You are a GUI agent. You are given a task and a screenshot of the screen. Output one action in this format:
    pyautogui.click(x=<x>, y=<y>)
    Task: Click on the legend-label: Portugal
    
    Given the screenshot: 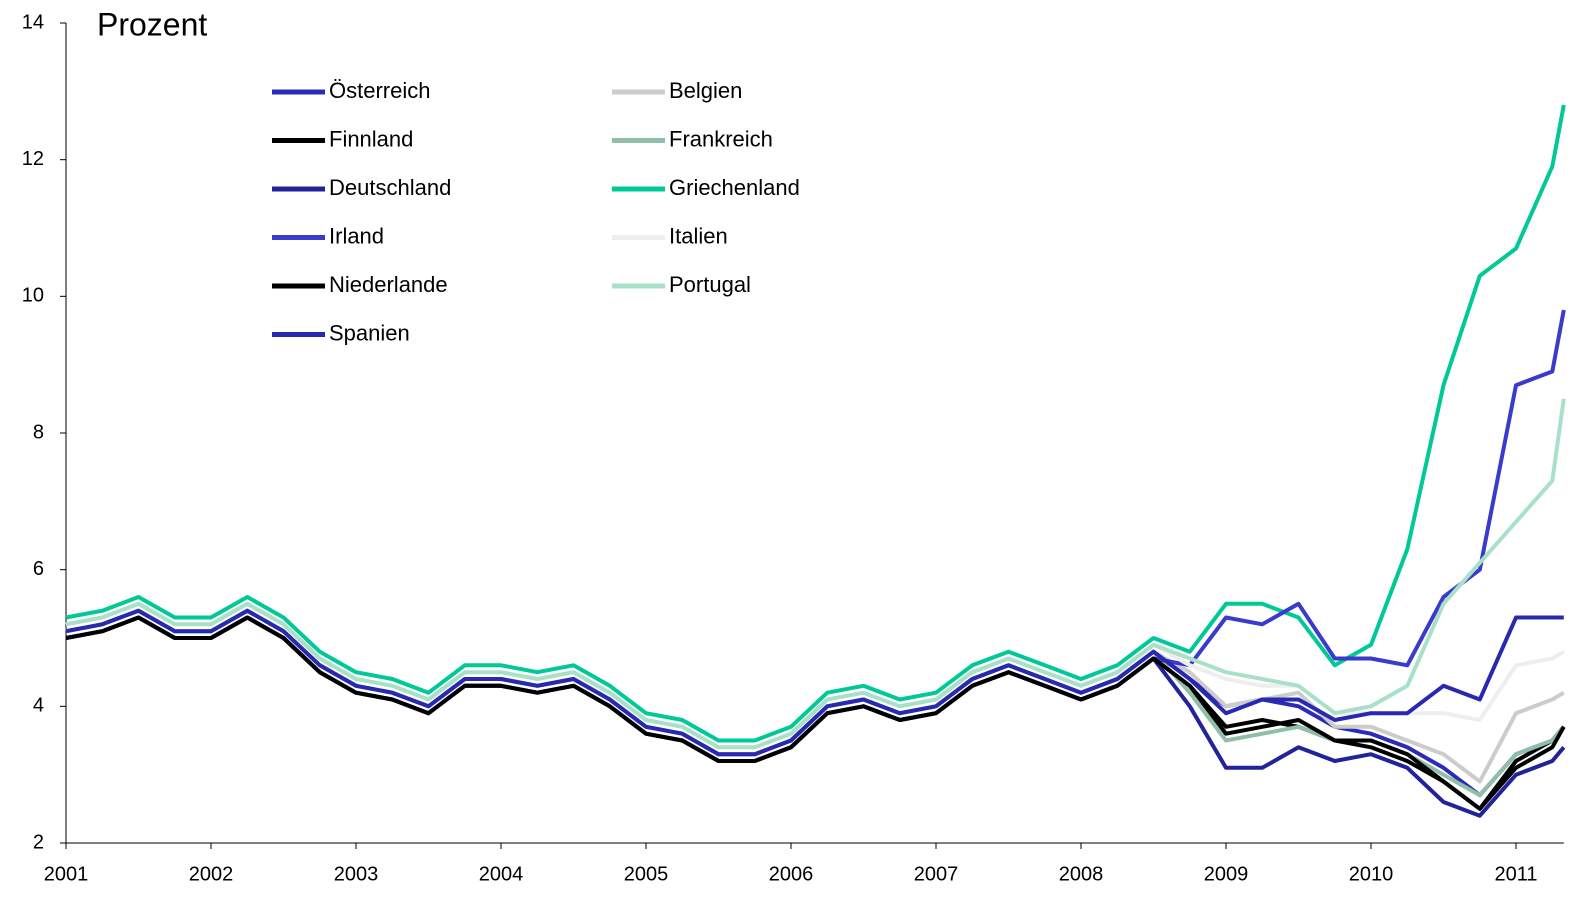 What is the action you would take?
    pyautogui.click(x=710, y=284)
    